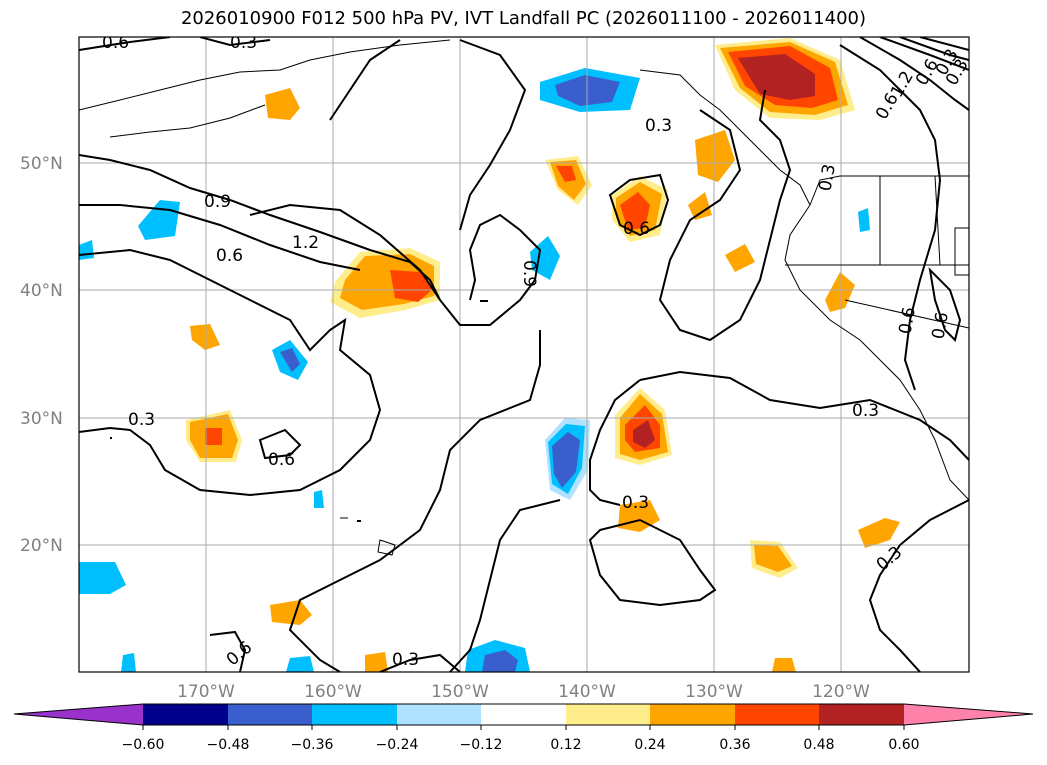 The width and height of the screenshot is (1047, 765). What do you see at coordinates (228, 745) in the screenshot?
I see `colorbar-tick: −0.48` at bounding box center [228, 745].